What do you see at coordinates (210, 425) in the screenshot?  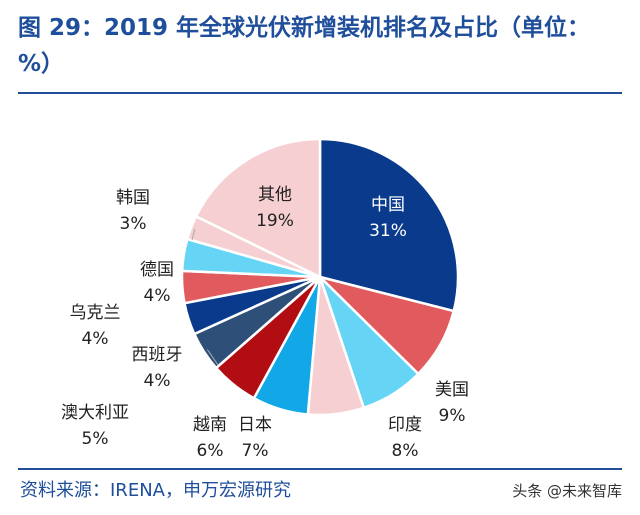 I see `slice-name-label: 越南` at bounding box center [210, 425].